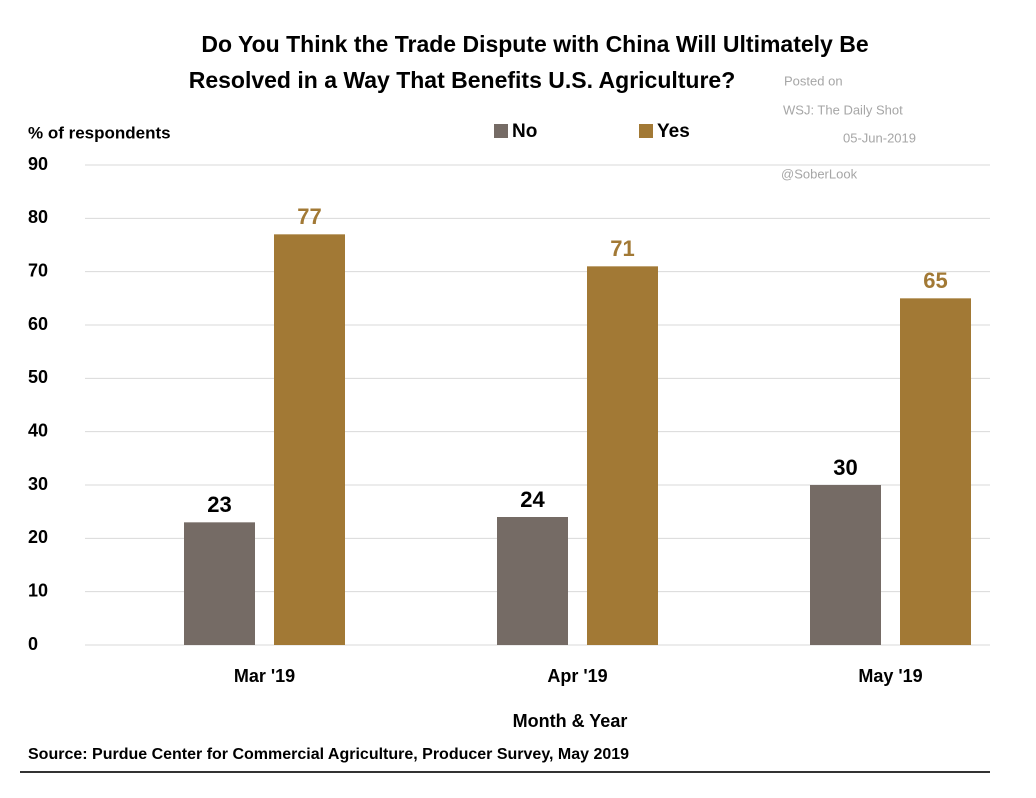 The image size is (1036, 798). I want to click on x-tick-label: May '19, so click(890, 676).